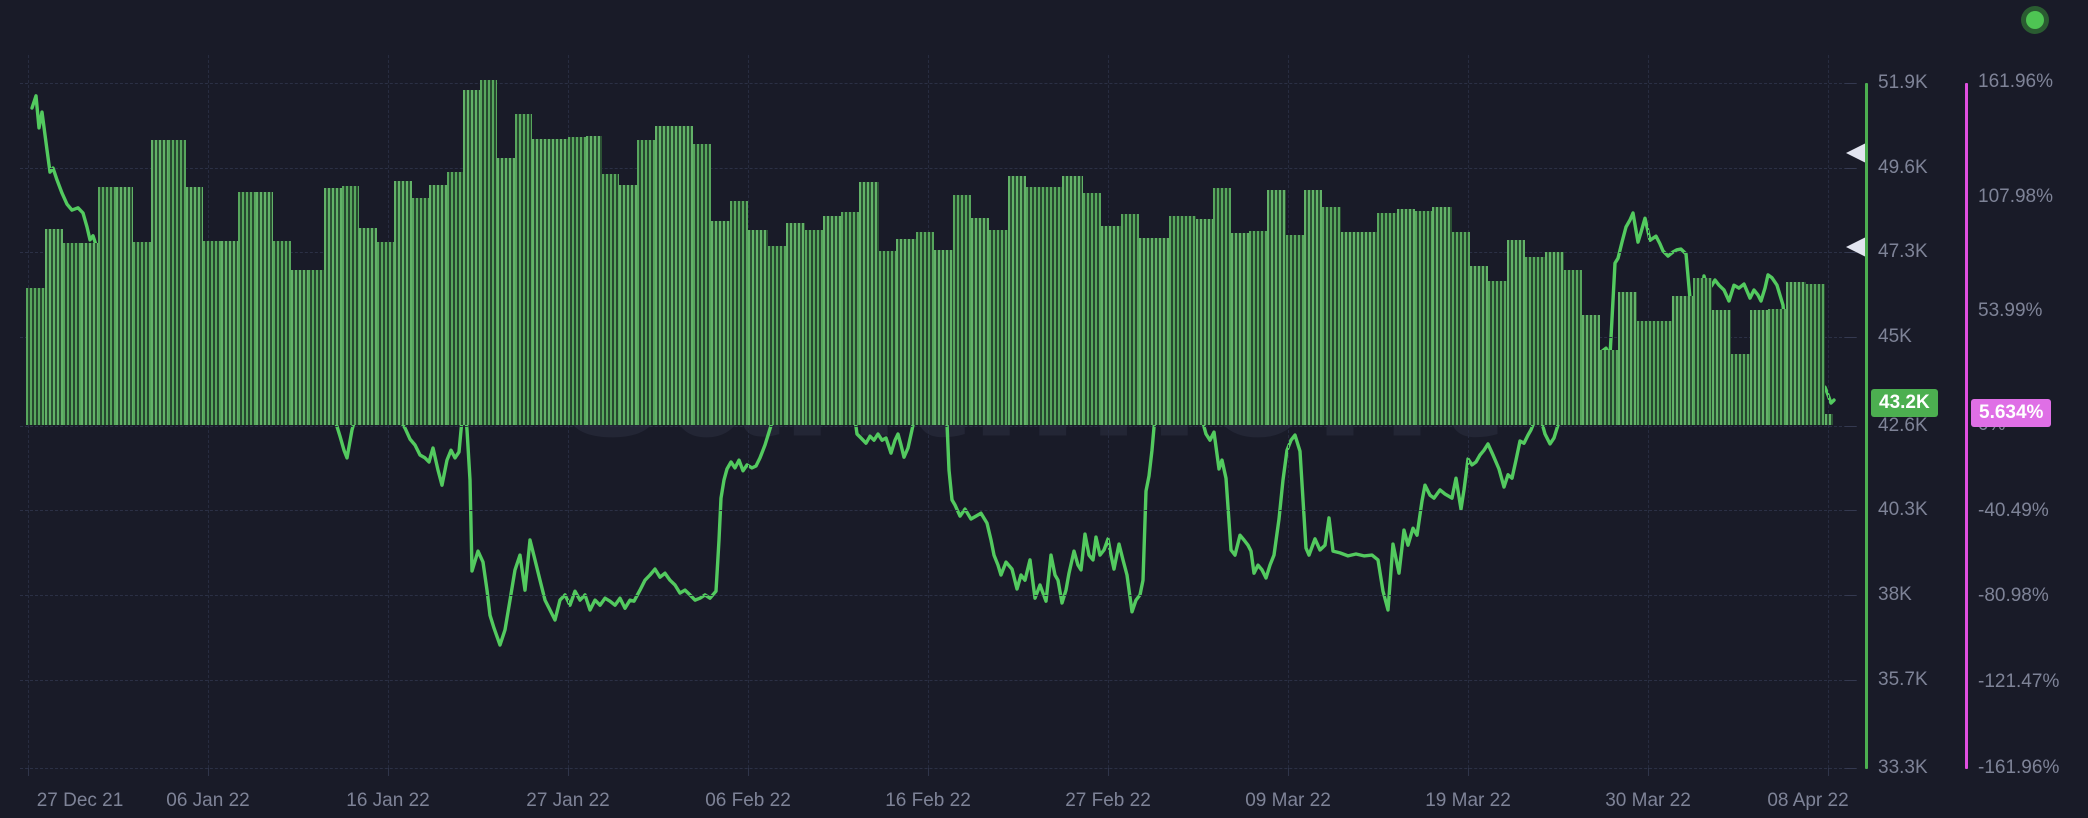  I want to click on percent-tick-label: -121.47%, so click(2019, 681).